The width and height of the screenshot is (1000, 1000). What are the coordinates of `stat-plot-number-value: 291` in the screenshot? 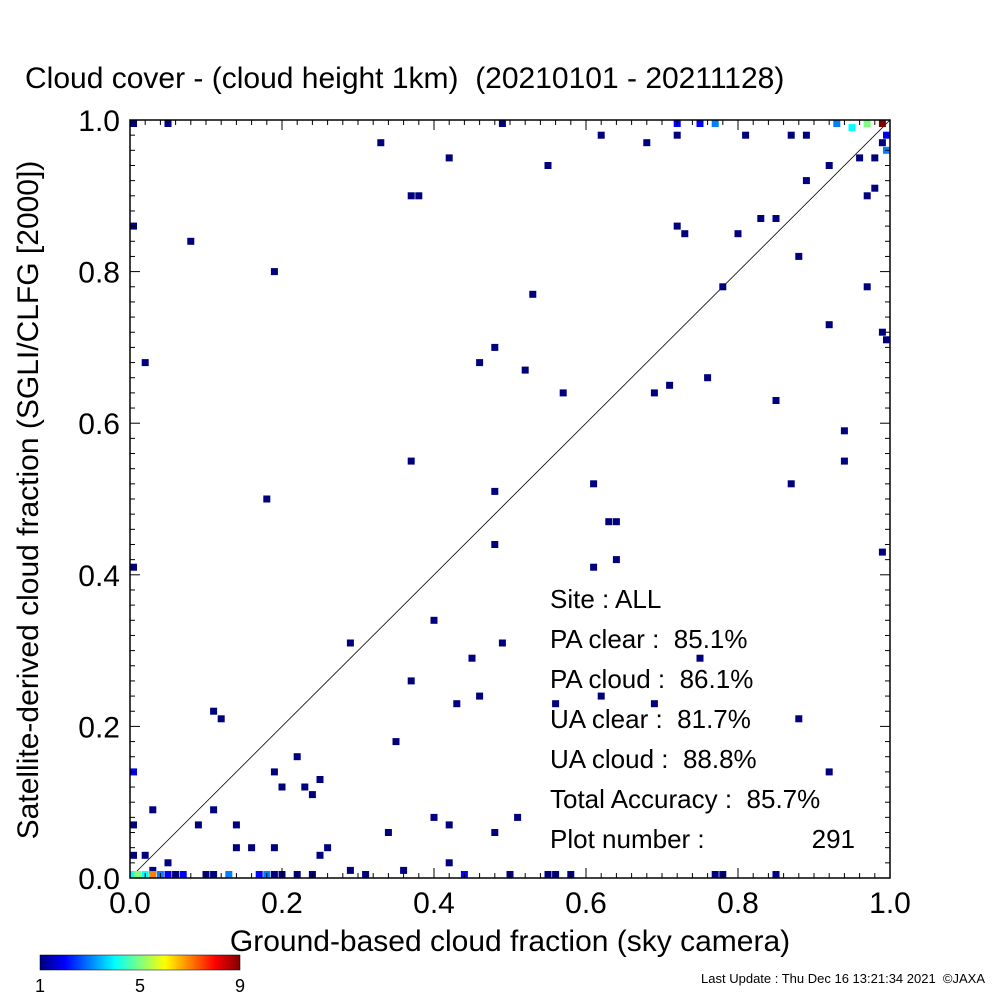 It's located at (833, 839).